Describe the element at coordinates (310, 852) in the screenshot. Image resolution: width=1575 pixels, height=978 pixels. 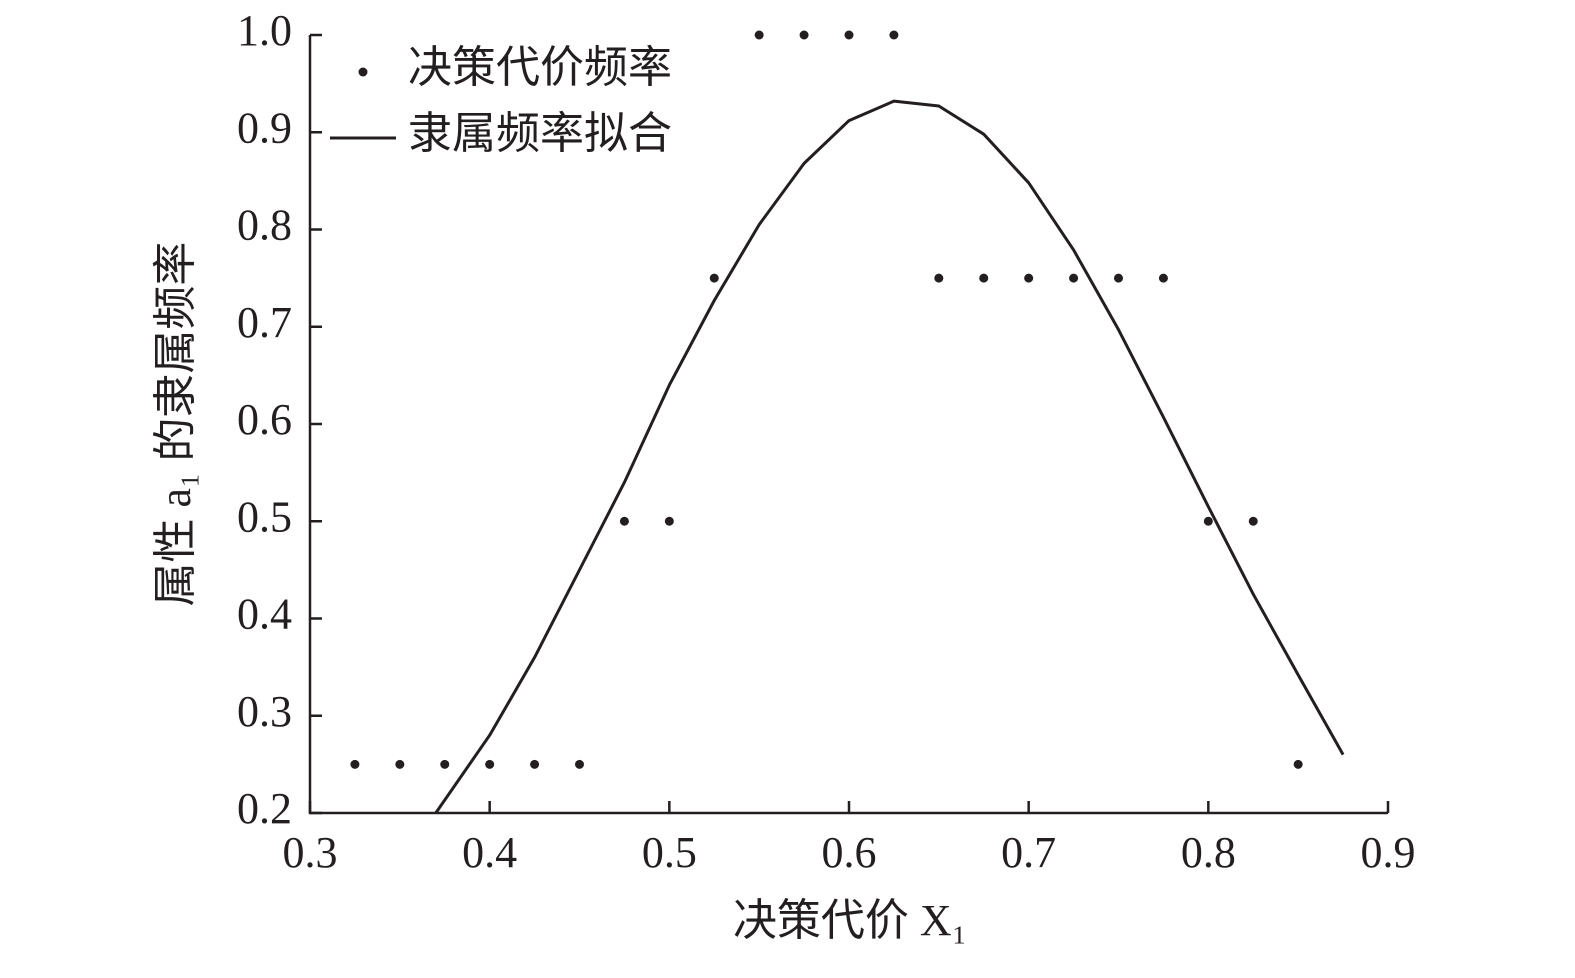
I see `x-tick-label: 0.3` at that location.